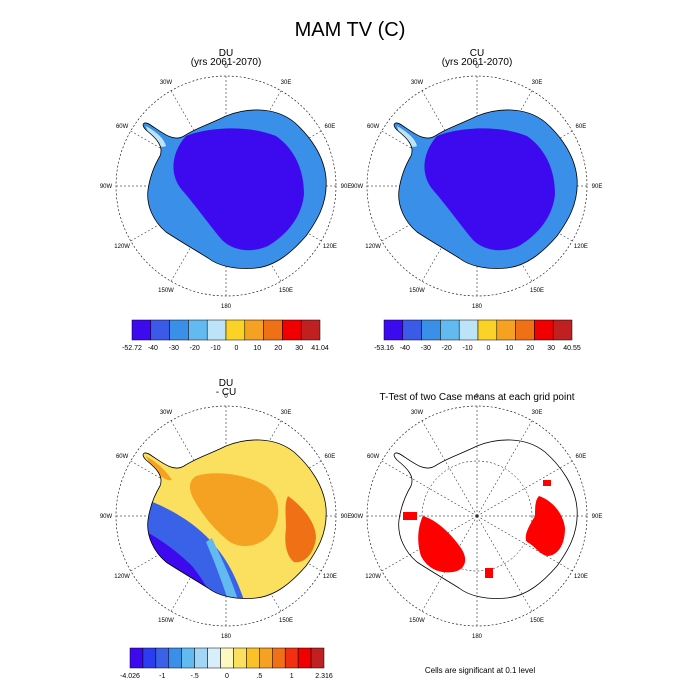 The width and height of the screenshot is (700, 700). Describe the element at coordinates (235, 189) in the screenshot. I see `temperature-field-du` at that location.